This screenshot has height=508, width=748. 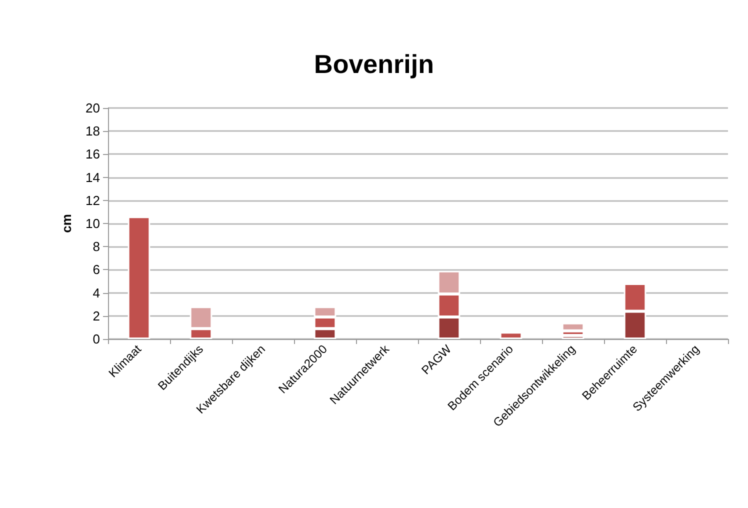 I want to click on y-axis-title: cm, so click(x=66, y=223).